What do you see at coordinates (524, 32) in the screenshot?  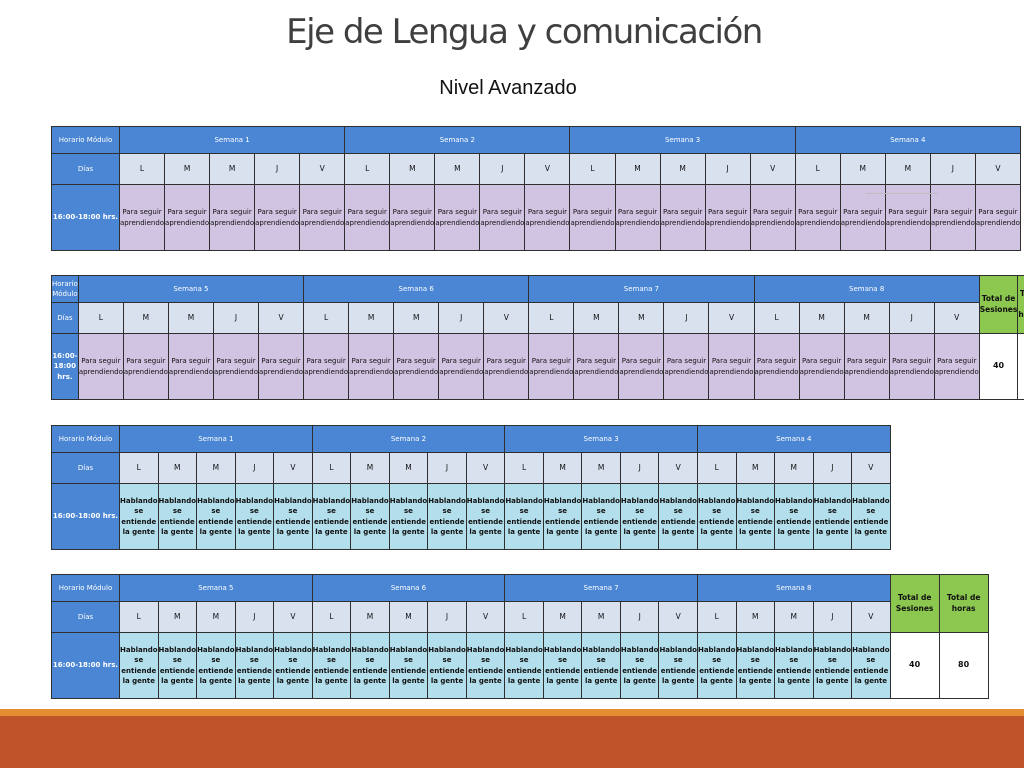 I see `page-title: Eje de Lengua y comunicación` at bounding box center [524, 32].